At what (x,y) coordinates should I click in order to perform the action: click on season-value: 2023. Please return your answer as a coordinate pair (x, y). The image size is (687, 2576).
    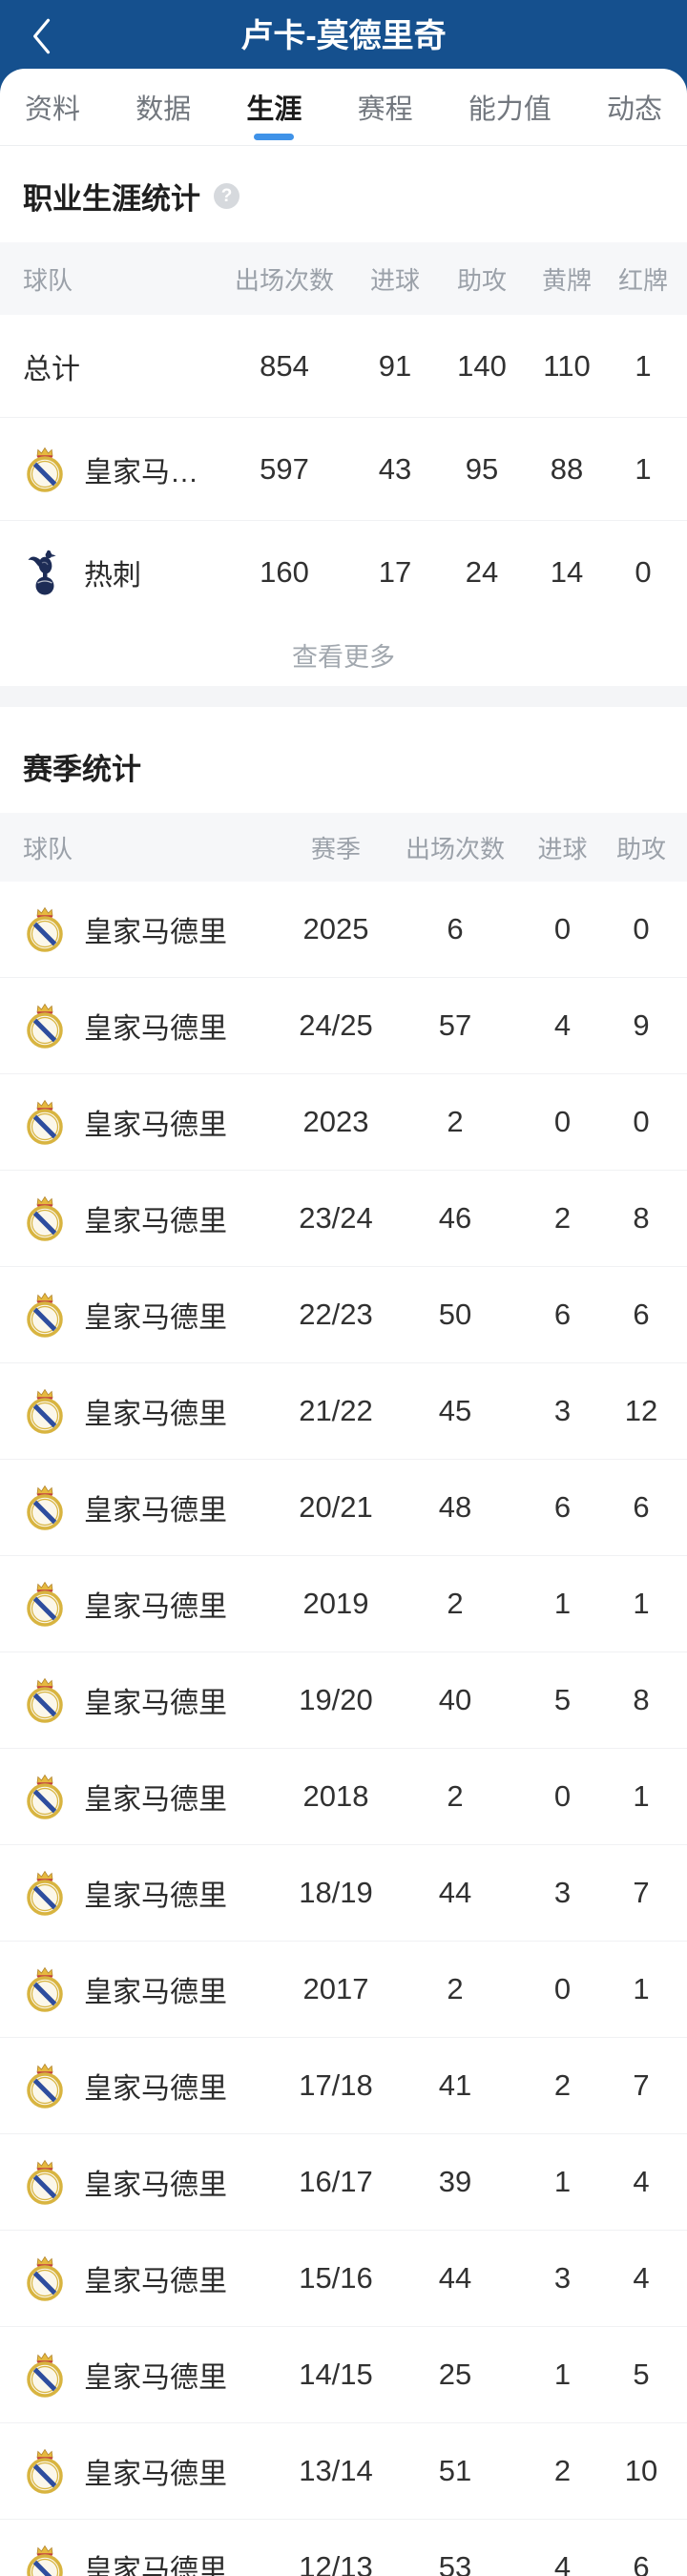
    Looking at the image, I should click on (336, 1121).